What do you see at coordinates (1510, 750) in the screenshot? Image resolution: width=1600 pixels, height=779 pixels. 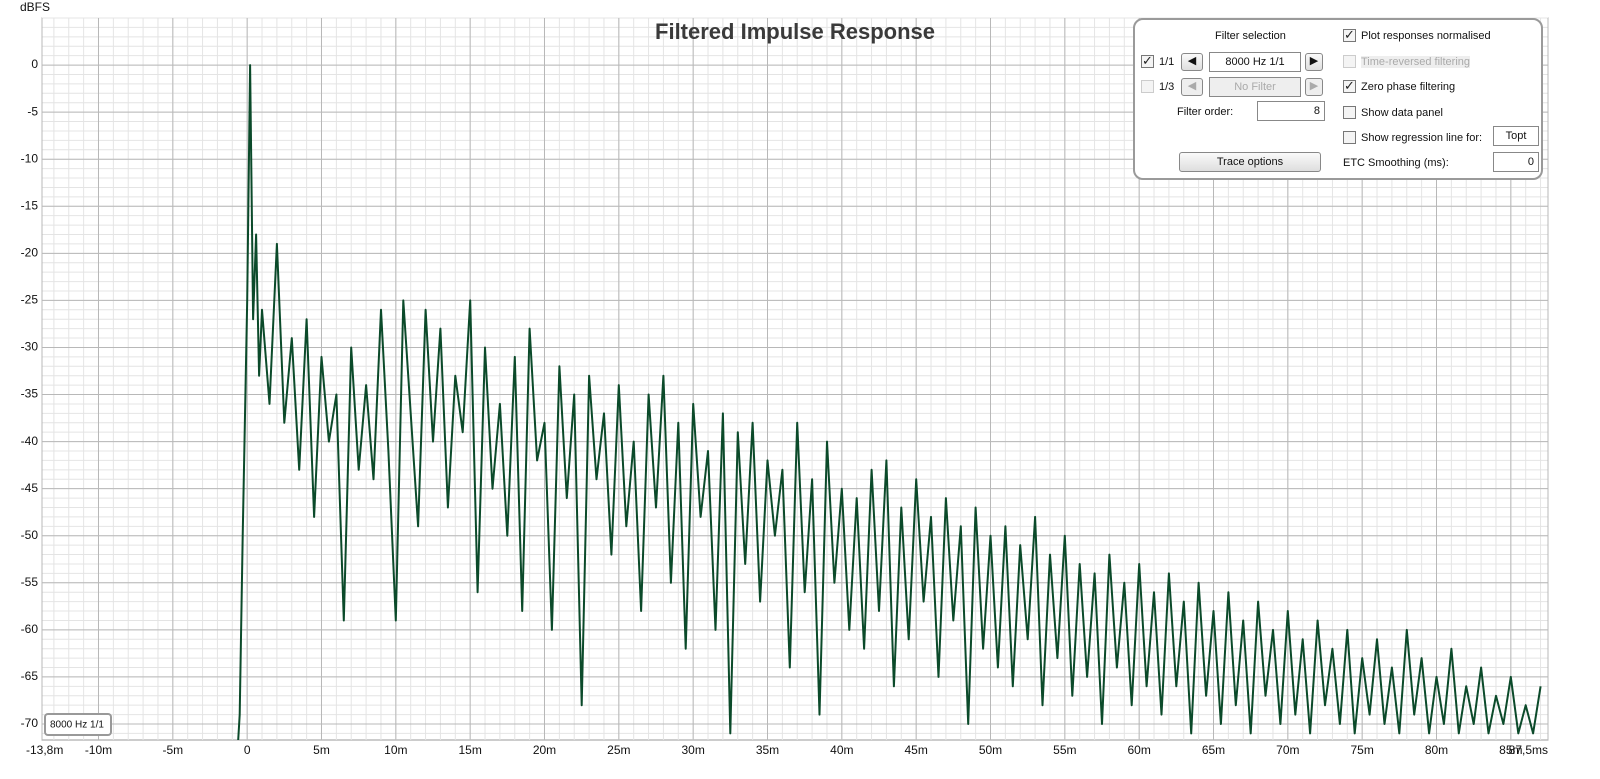 I see `x-tick-label: 85m` at bounding box center [1510, 750].